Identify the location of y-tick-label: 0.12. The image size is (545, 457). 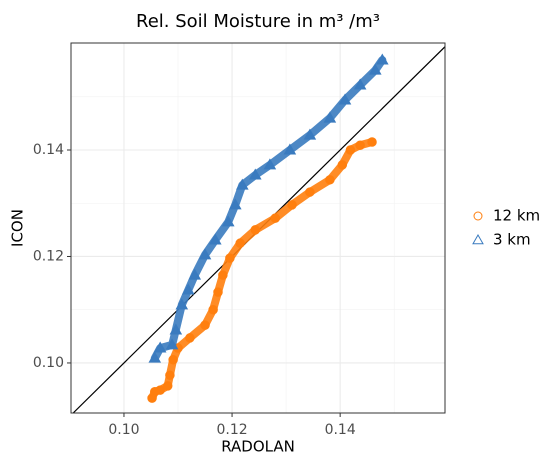
(48, 256).